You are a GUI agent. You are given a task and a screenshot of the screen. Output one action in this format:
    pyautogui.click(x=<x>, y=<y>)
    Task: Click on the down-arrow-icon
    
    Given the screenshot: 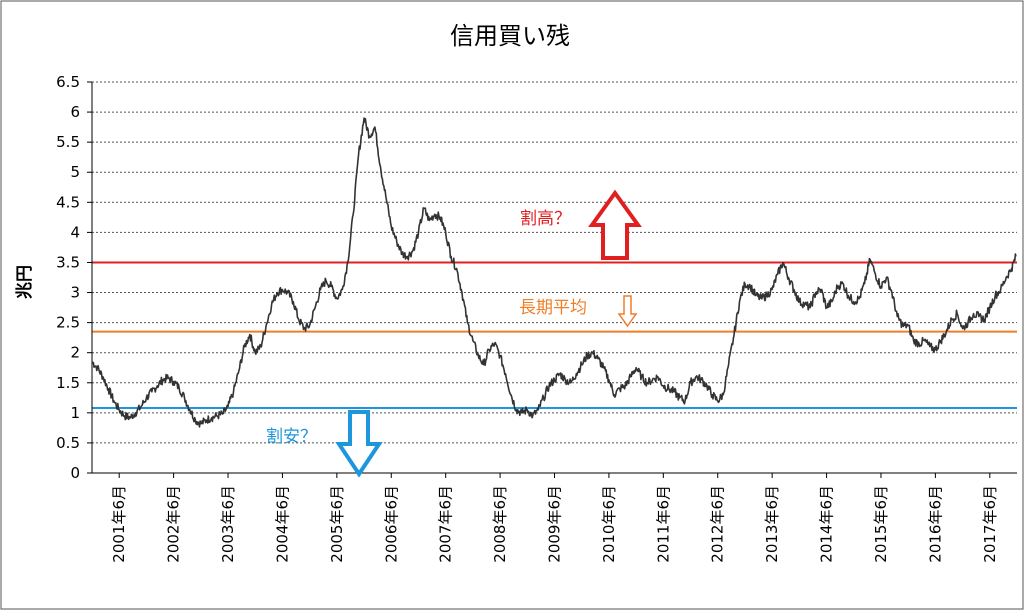 What is the action you would take?
    pyautogui.click(x=627, y=311)
    